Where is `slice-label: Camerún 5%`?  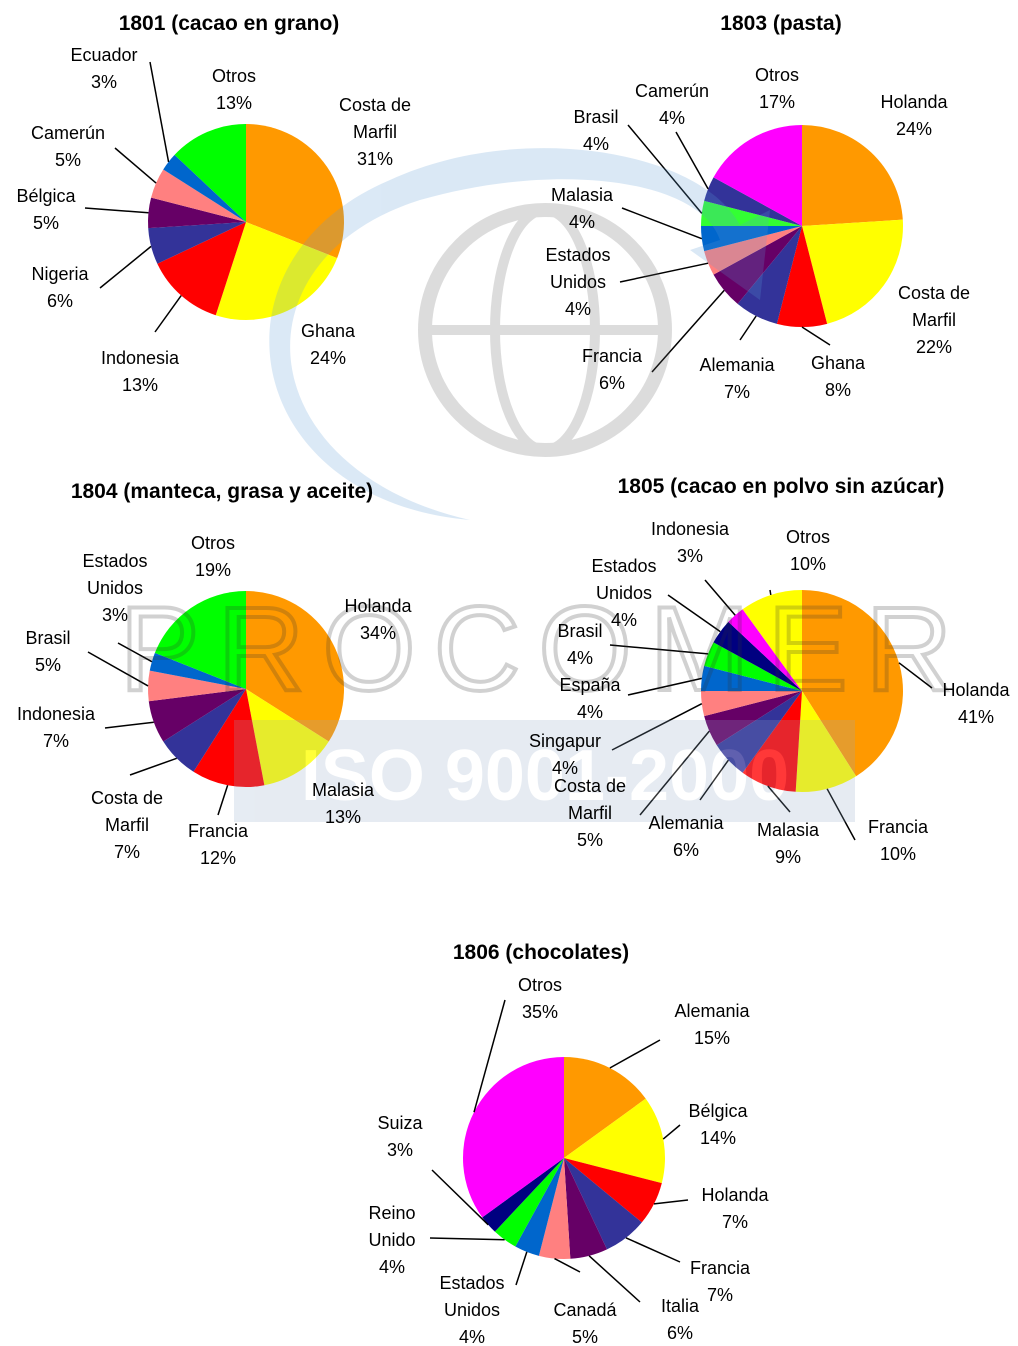 slice-label: Camerún 5% is located at coordinates (69, 147).